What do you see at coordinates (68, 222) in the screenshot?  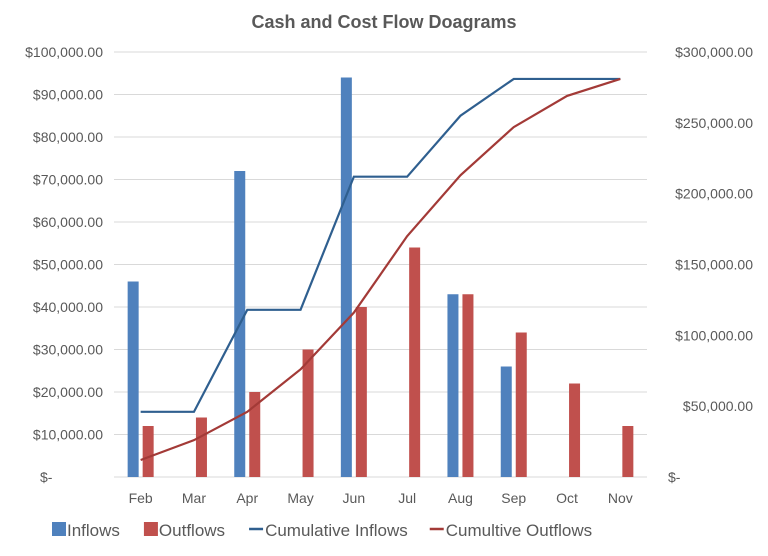 I see `left-axis-tick-label: $60,000.00` at bounding box center [68, 222].